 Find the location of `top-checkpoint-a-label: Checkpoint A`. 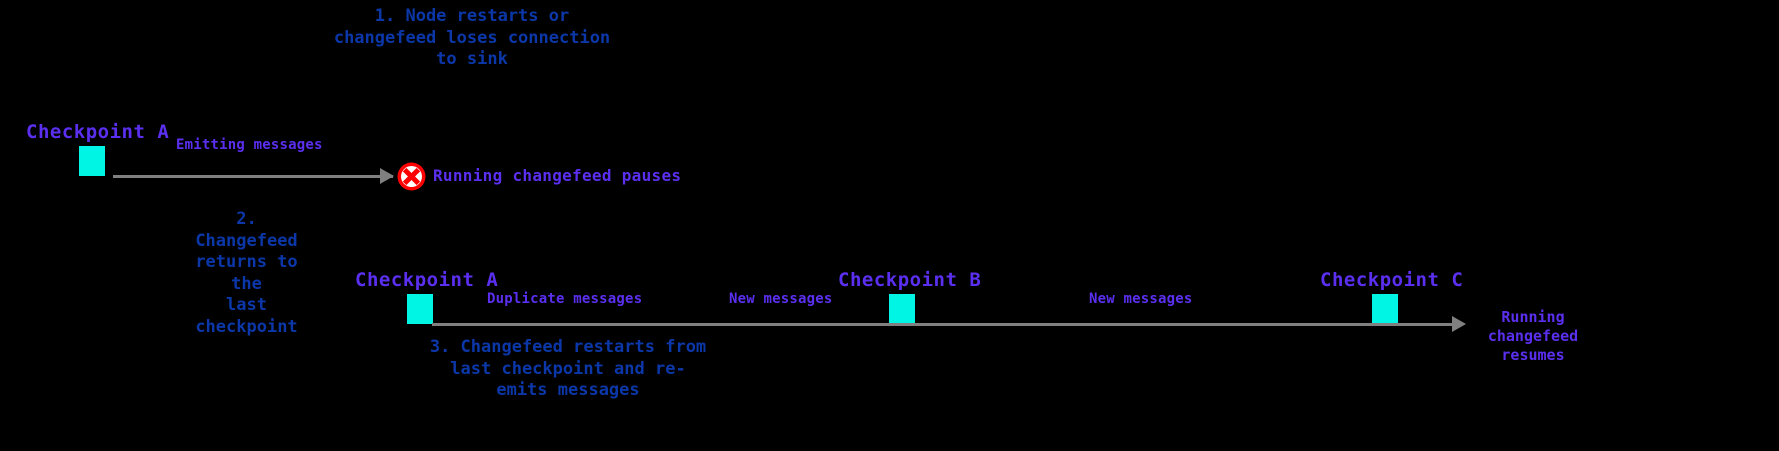

top-checkpoint-a-label: Checkpoint A is located at coordinates (98, 132).